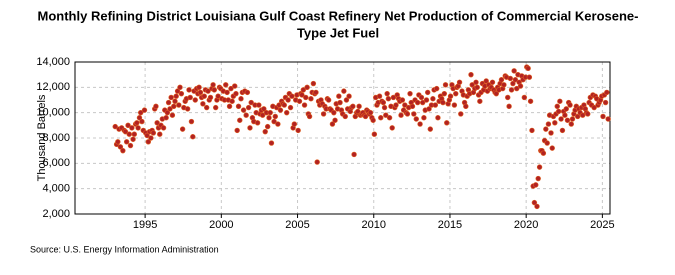  I want to click on x-tick-label: 2025, so click(602, 225).